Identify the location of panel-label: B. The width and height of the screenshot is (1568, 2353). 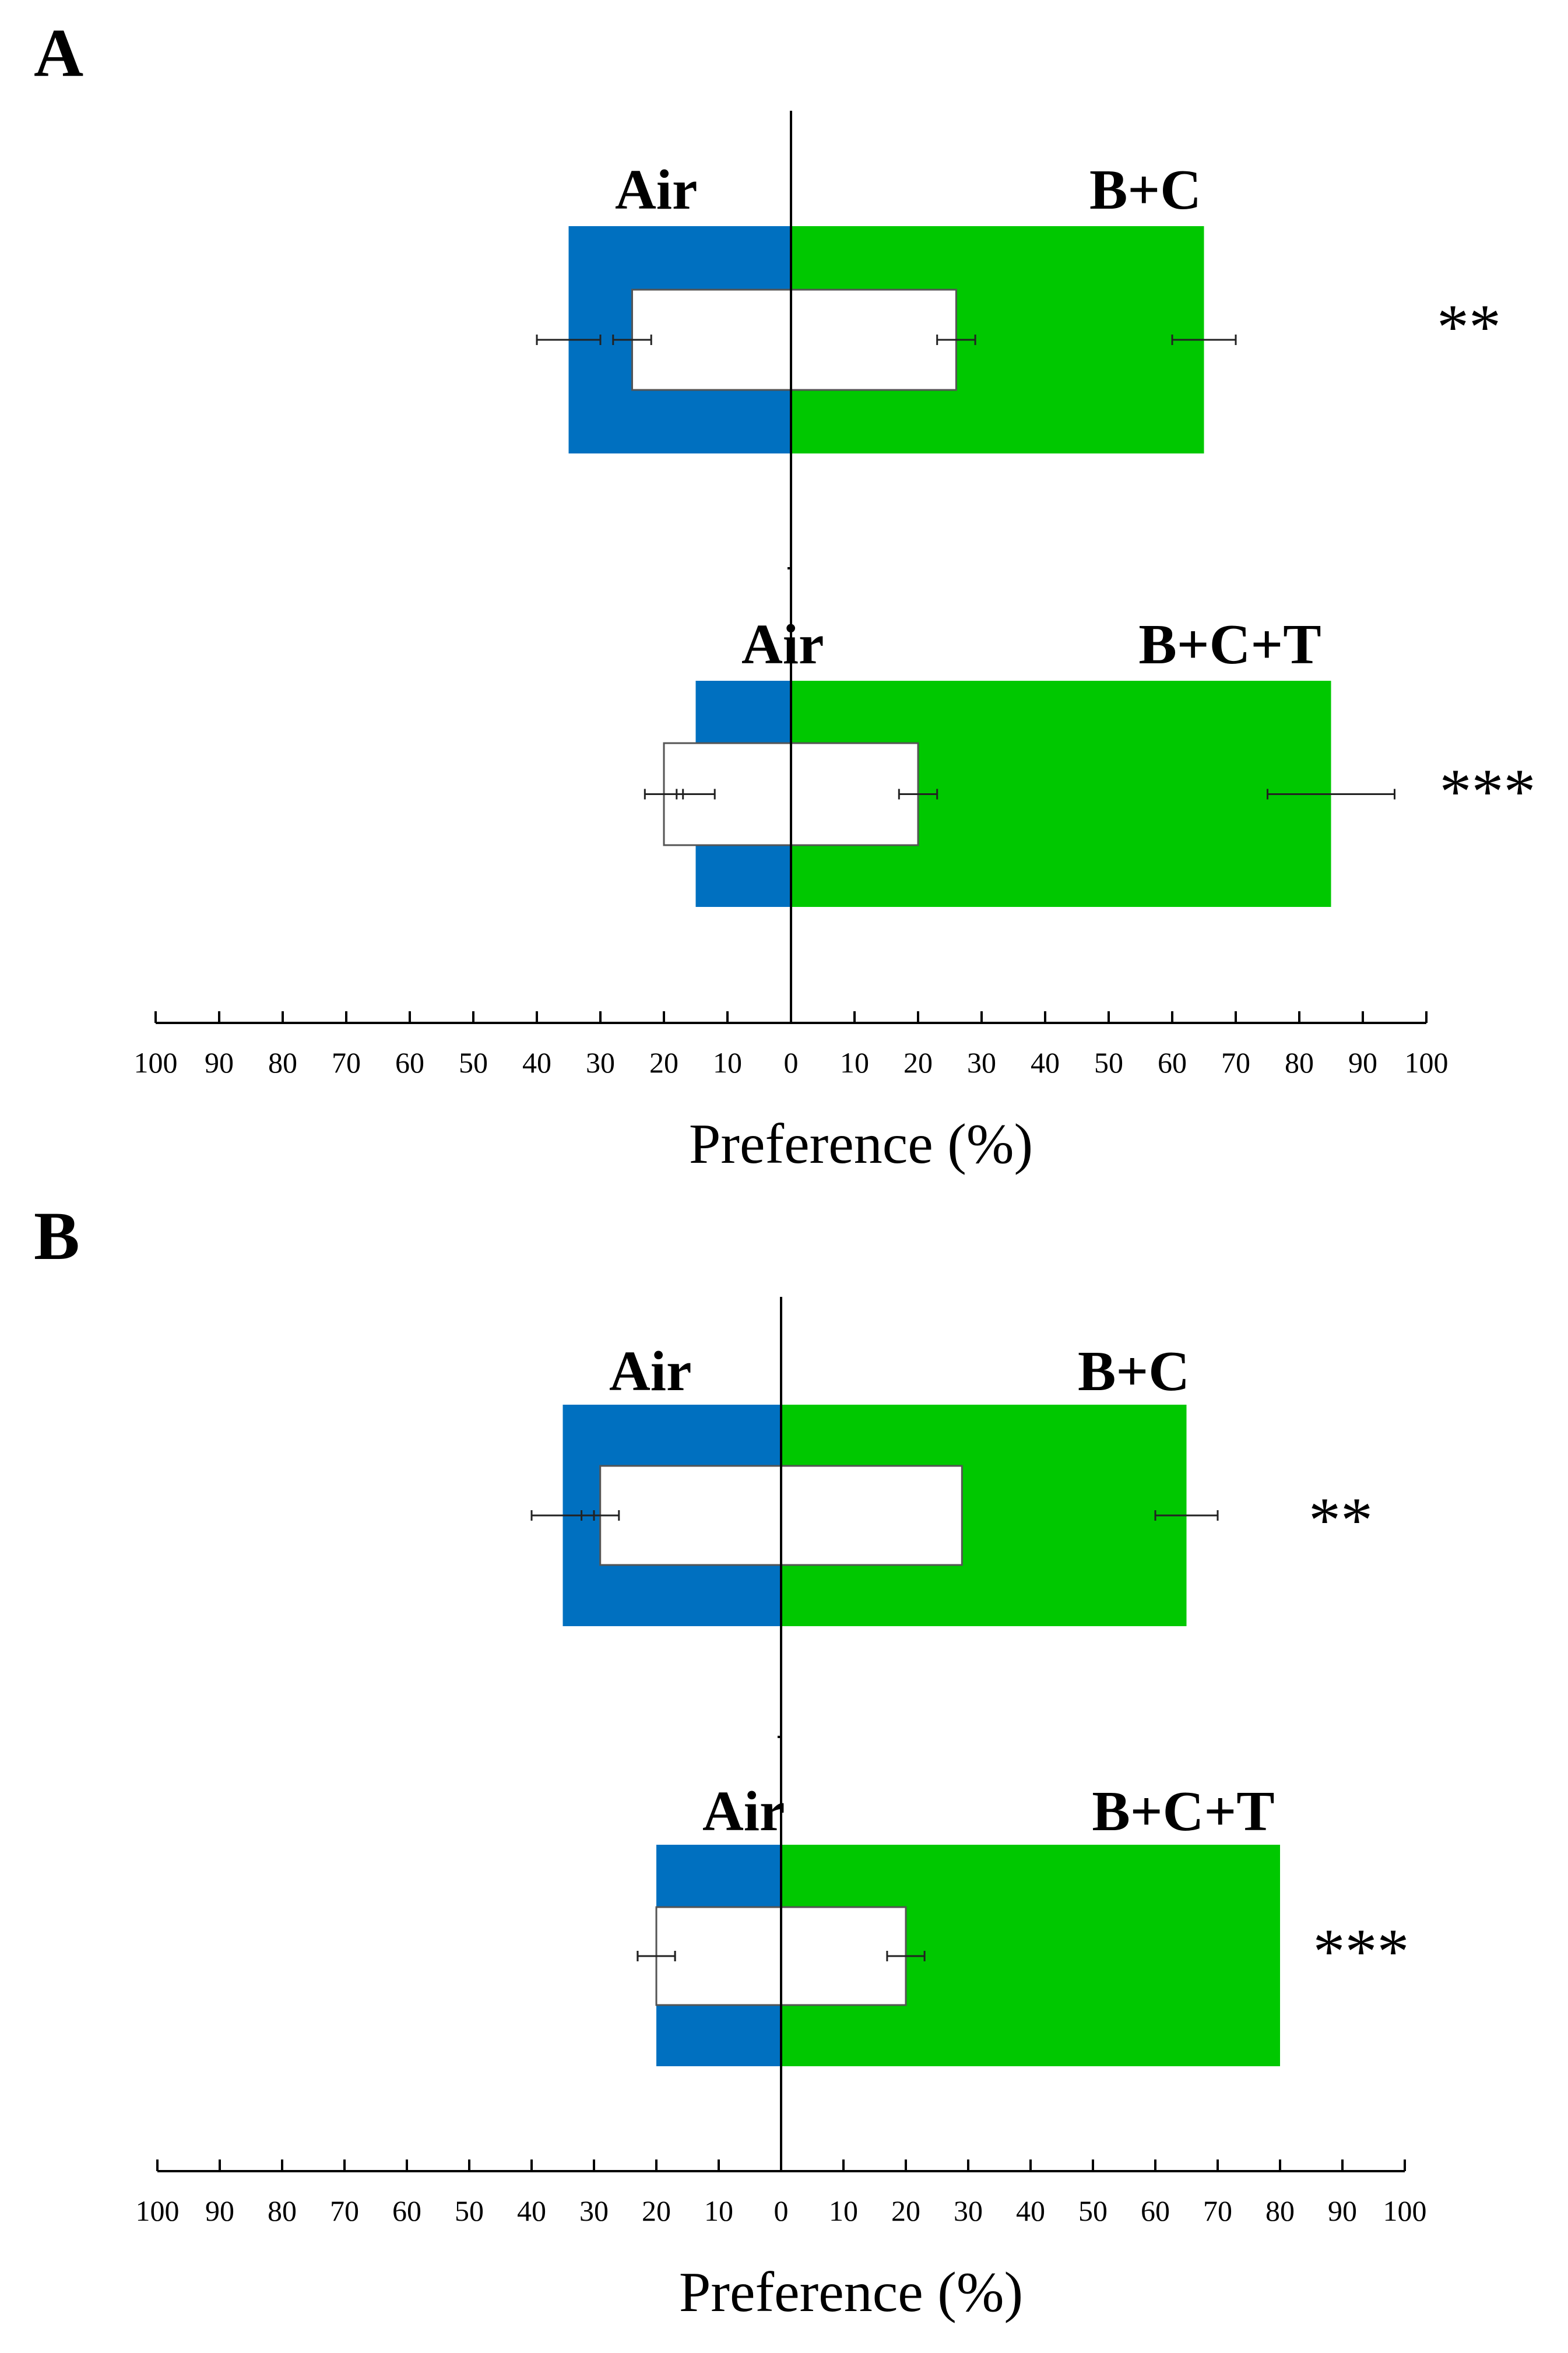
(57, 1236).